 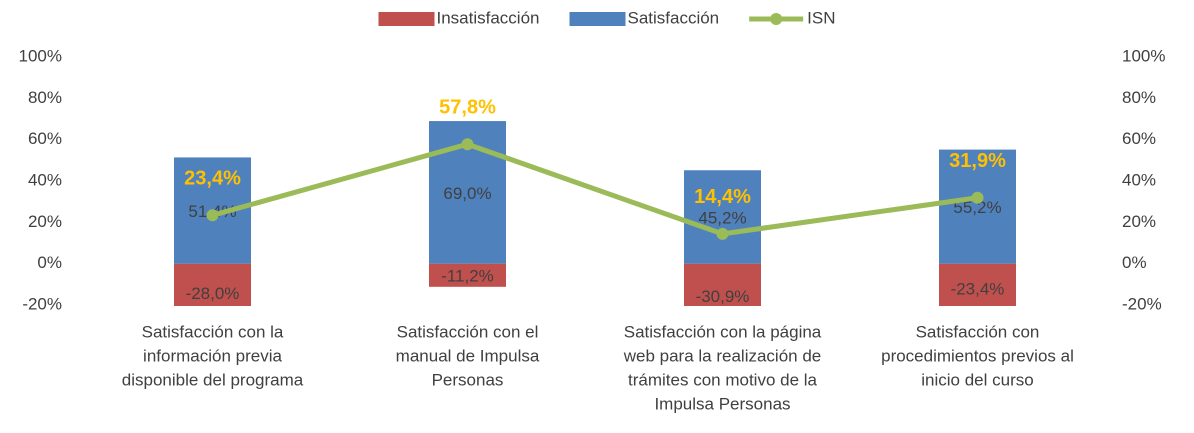 What do you see at coordinates (978, 331) in the screenshot?
I see `x-tick-label: Satisfacción con` at bounding box center [978, 331].